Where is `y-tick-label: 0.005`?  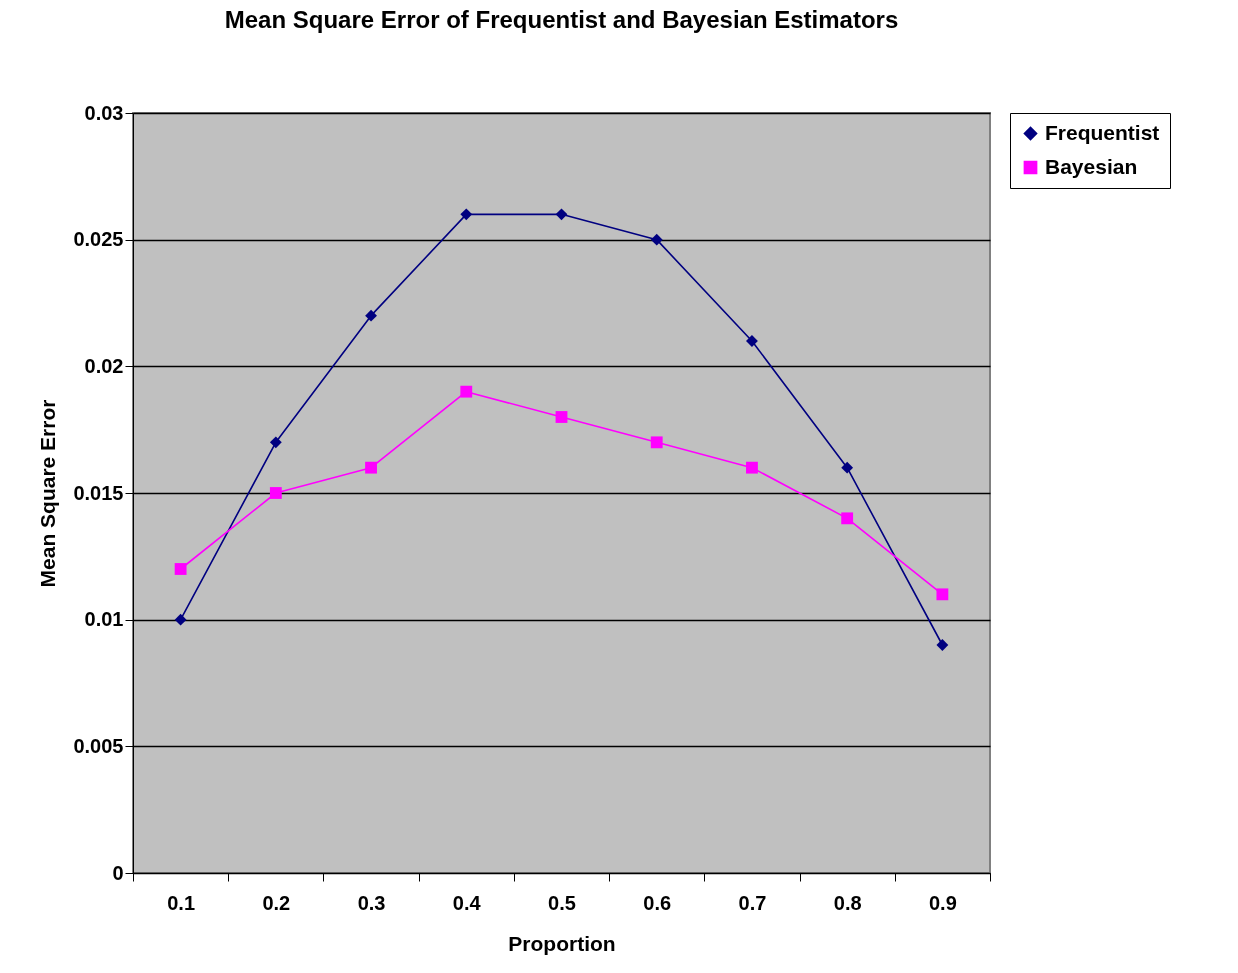 y-tick-label: 0.005 is located at coordinates (98, 745).